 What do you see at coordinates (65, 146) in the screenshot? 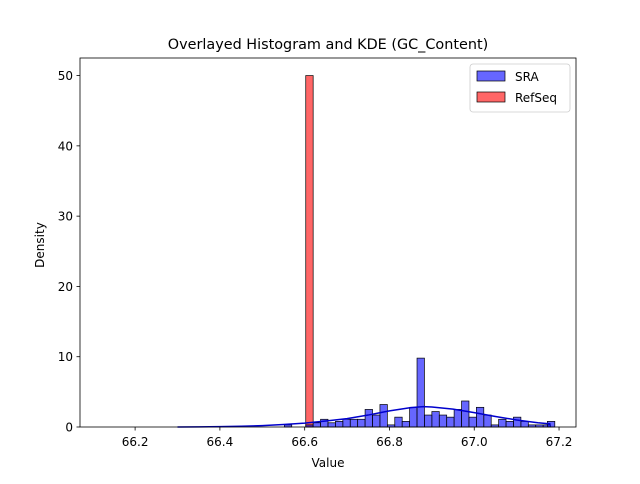
I see `y-tick-label: 40` at bounding box center [65, 146].